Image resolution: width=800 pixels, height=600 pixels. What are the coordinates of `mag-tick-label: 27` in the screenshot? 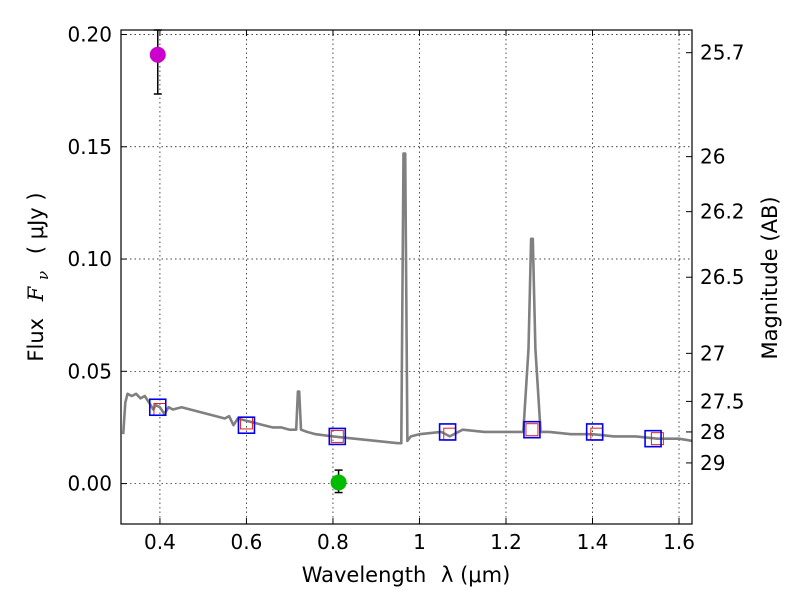 It's located at (712, 353).